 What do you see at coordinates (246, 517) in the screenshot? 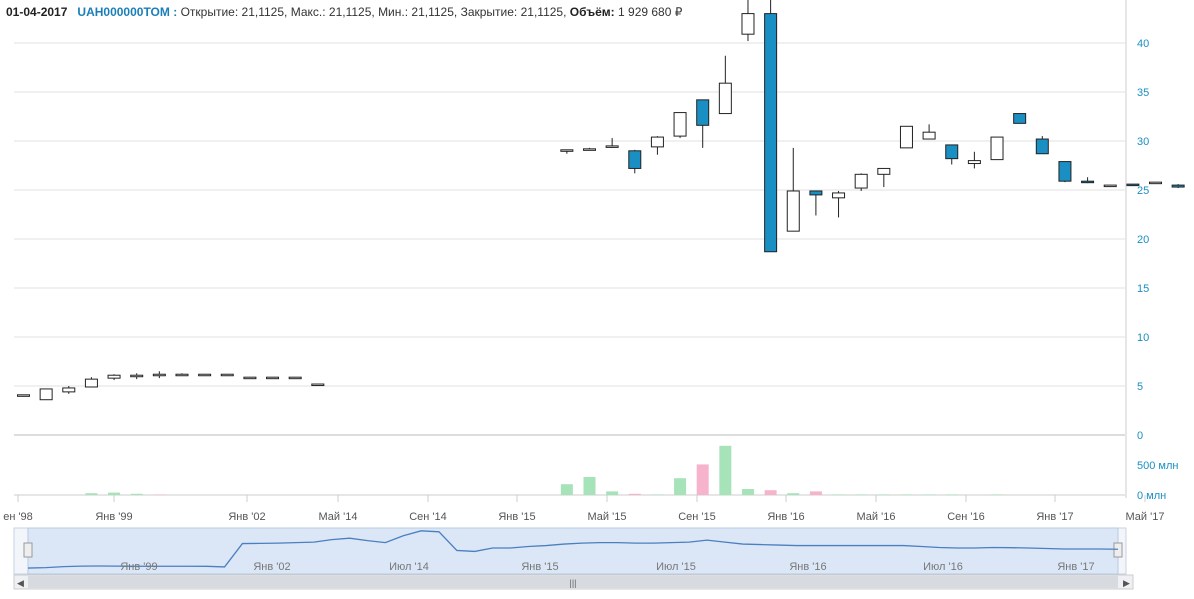
I see `time-tick-label: Янв '02` at bounding box center [246, 517].